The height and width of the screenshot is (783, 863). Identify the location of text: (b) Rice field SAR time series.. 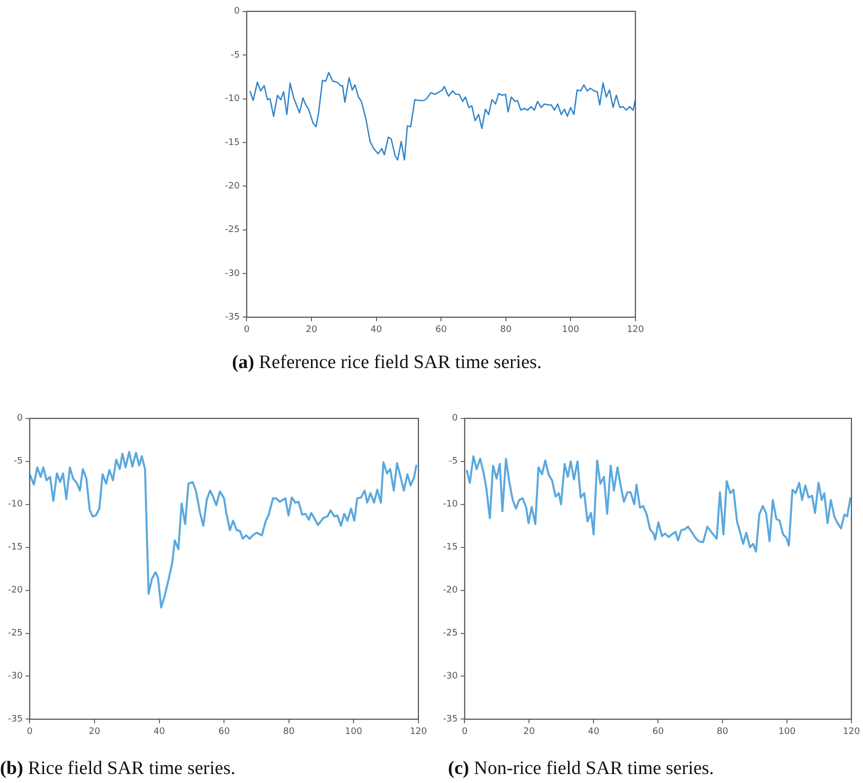
(118, 769).